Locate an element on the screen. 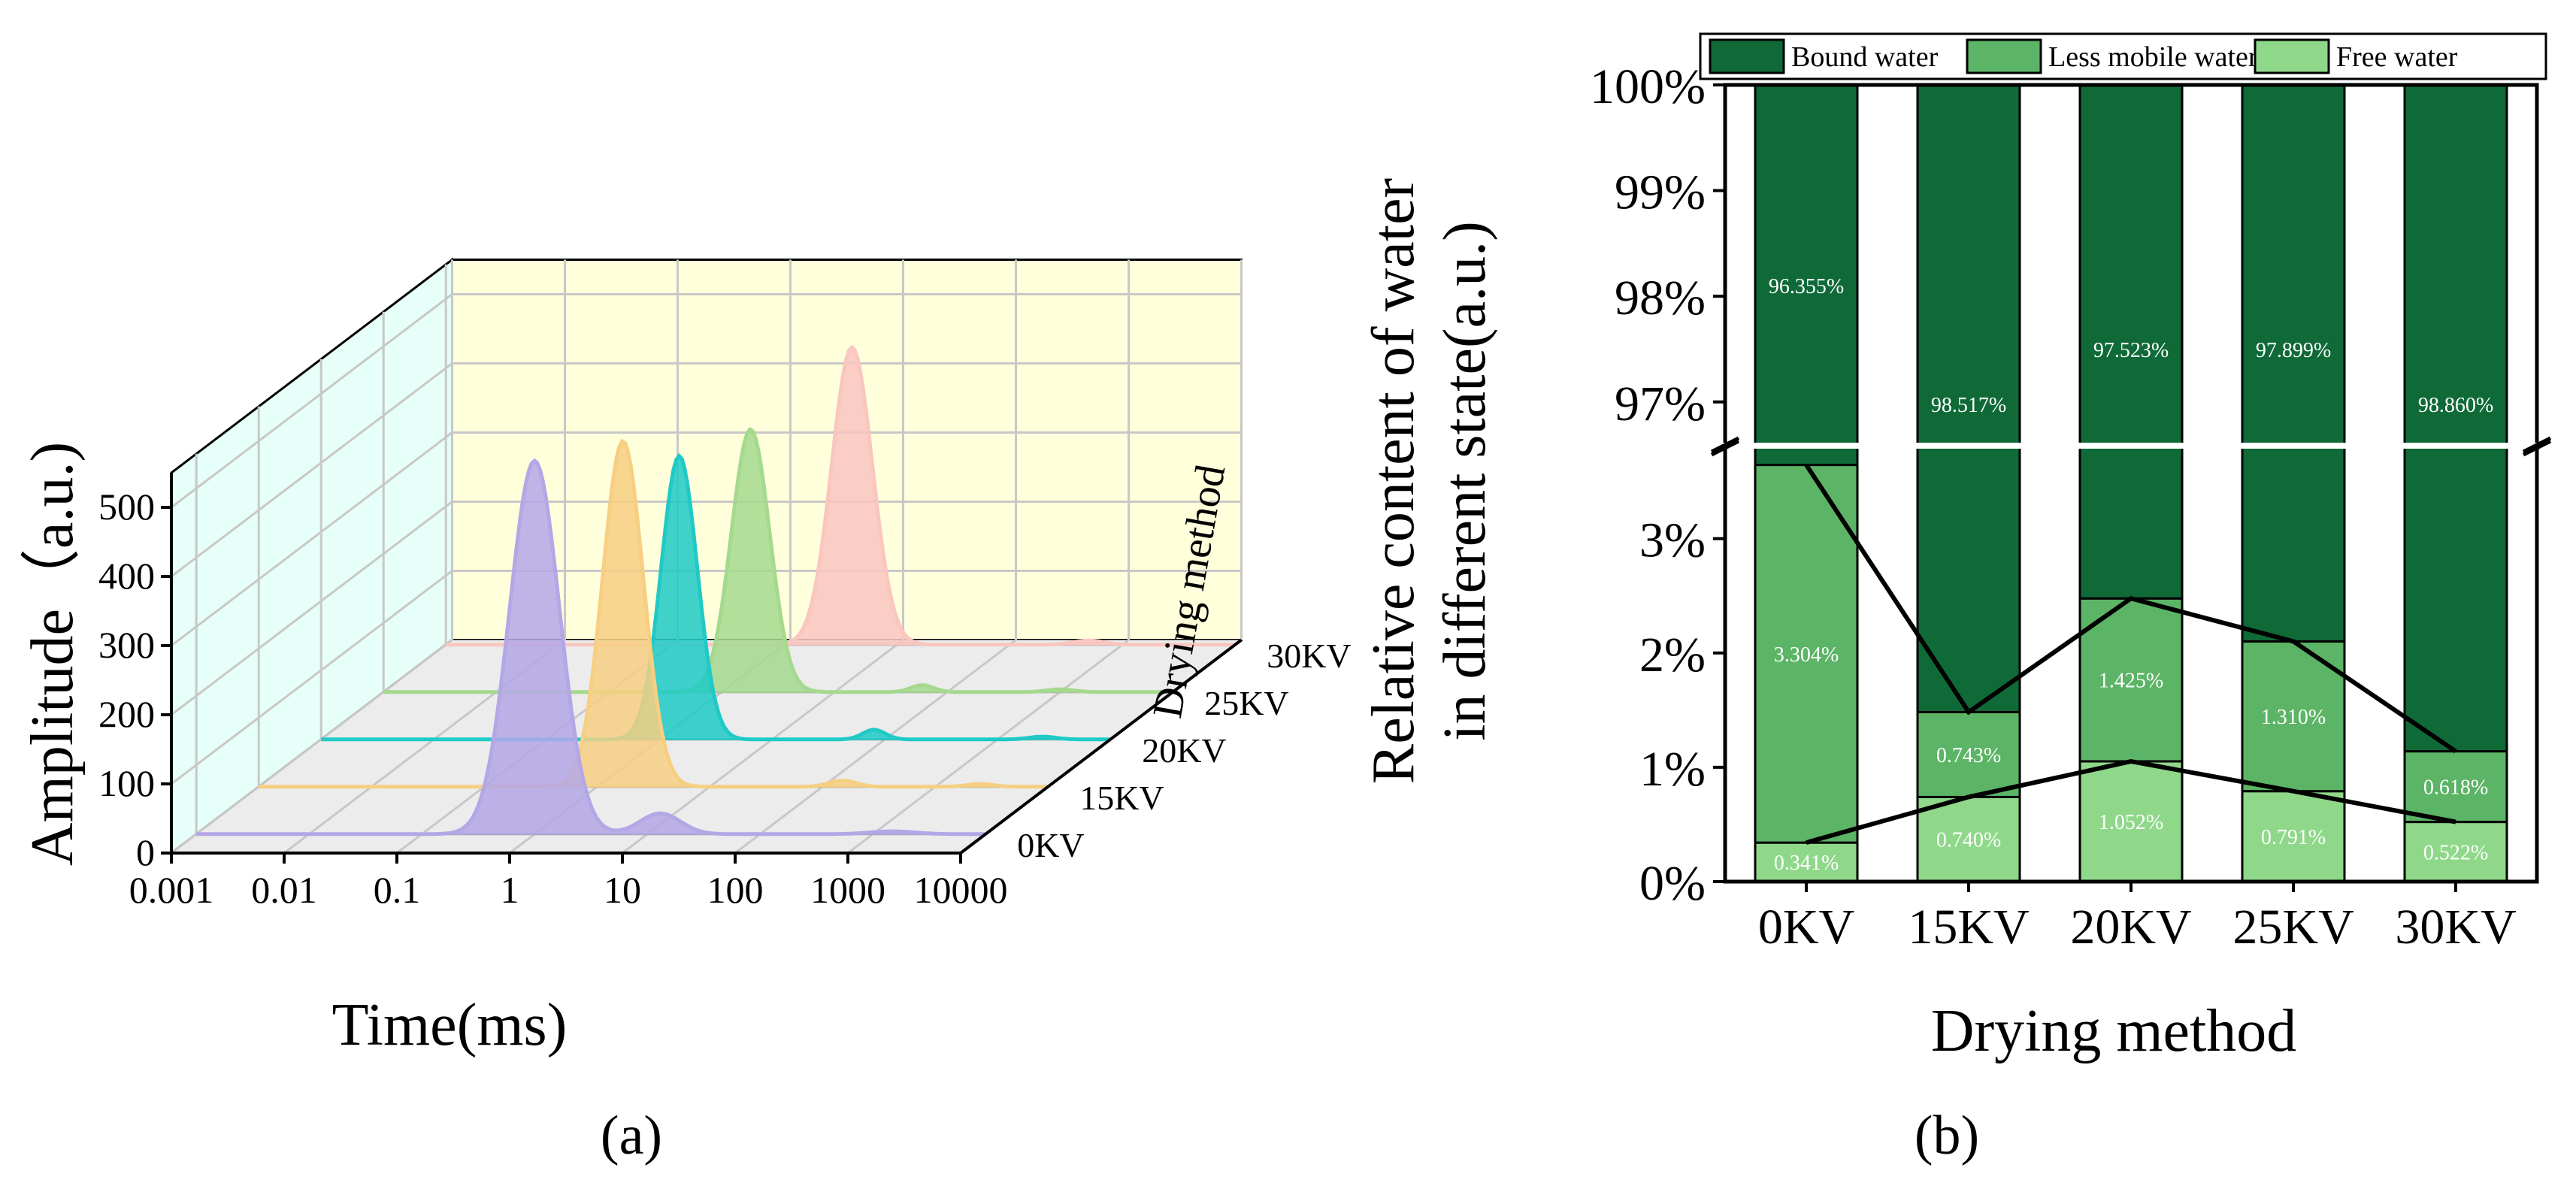 Image resolution: width=2576 pixels, height=1186 pixels. data-label-free-water: 0.791% is located at coordinates (2293, 837).